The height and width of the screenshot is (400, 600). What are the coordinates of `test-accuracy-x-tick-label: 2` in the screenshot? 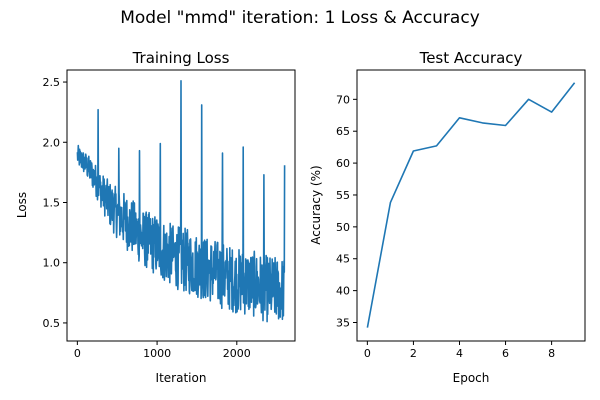 It's located at (413, 353).